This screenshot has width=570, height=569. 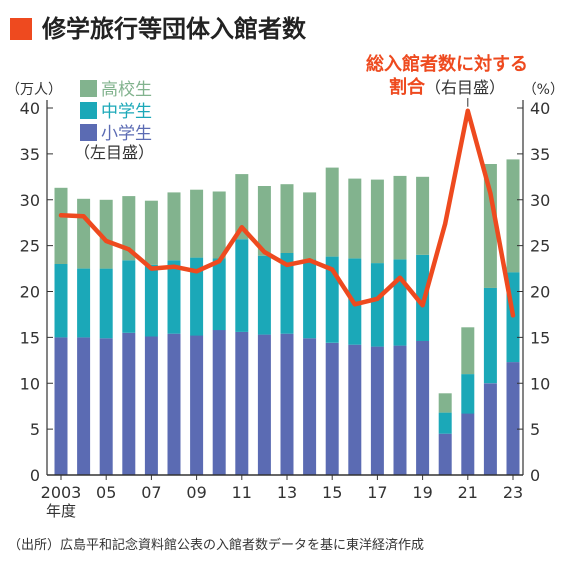 I want to click on ratio-point-2003, so click(x=61, y=215).